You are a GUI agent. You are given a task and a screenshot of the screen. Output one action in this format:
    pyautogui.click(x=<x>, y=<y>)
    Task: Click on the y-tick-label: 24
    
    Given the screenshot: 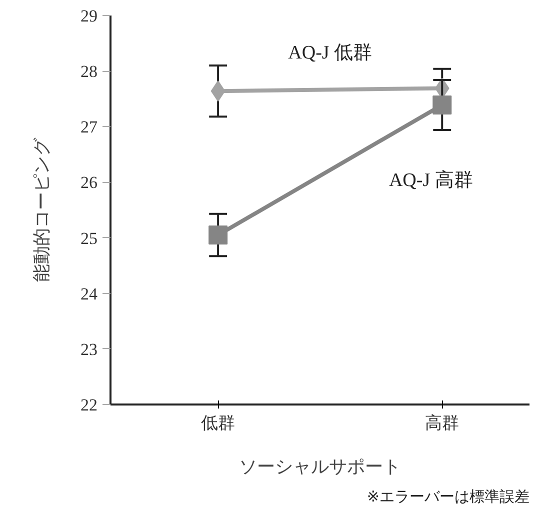 What is the action you would take?
    pyautogui.click(x=89, y=294)
    